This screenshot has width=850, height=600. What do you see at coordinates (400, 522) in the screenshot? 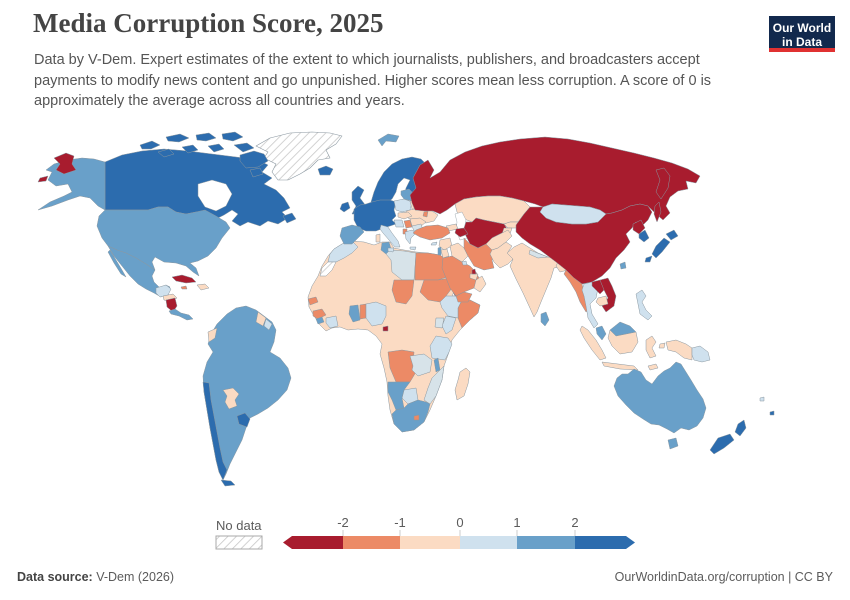
I see `svg-text: -1` at bounding box center [400, 522].